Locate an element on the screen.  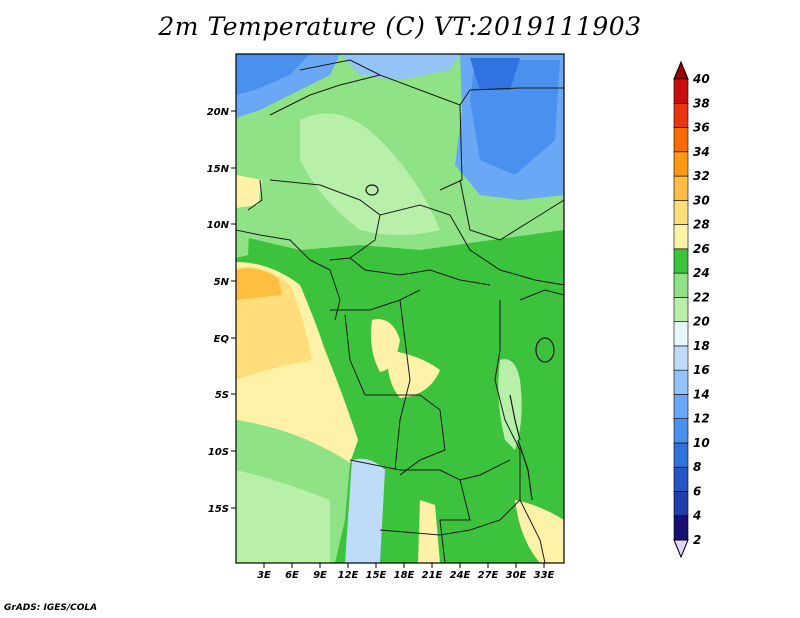
lon-tick: 24E is located at coordinates (460, 575).